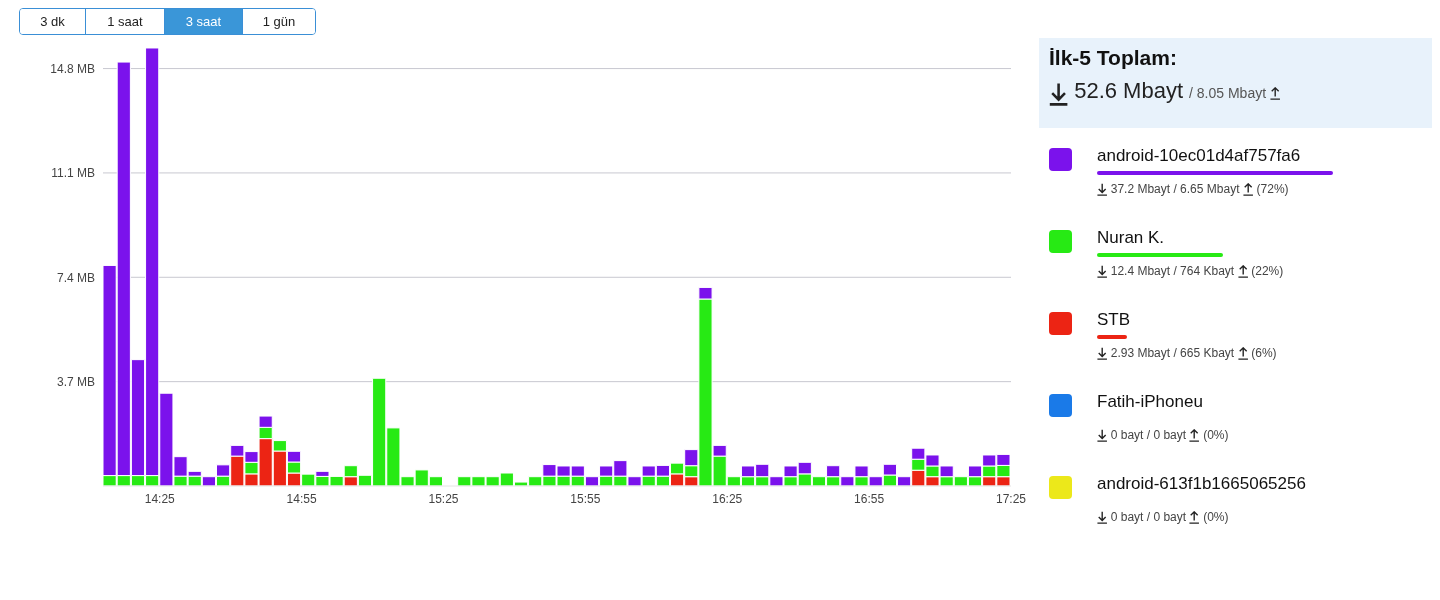 This screenshot has height=600, width=1440. I want to click on text: (22%), so click(1267, 270).